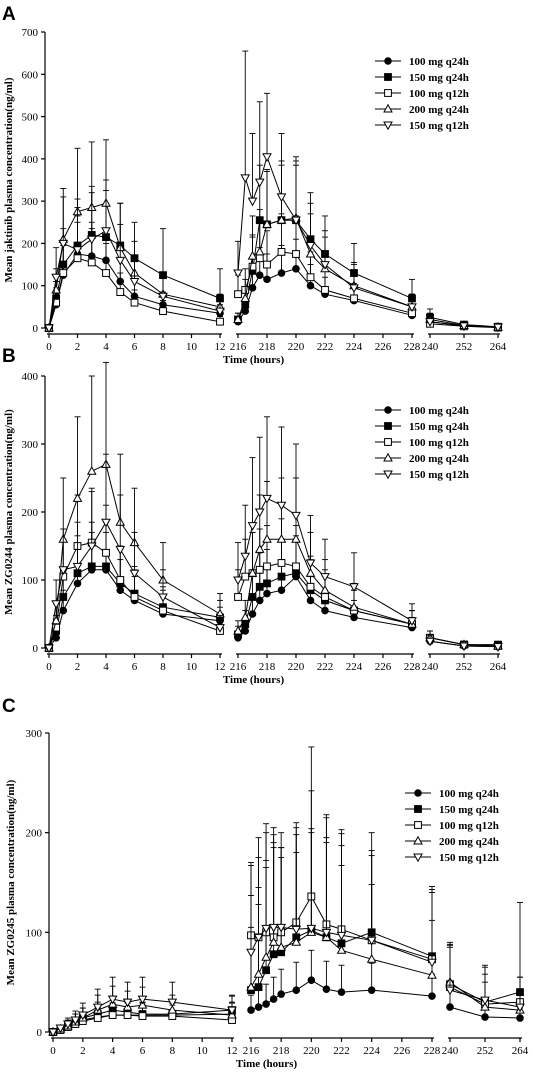 This screenshot has width=533, height=1077. I want to click on legend-label: 150 mg q24h, so click(439, 78).